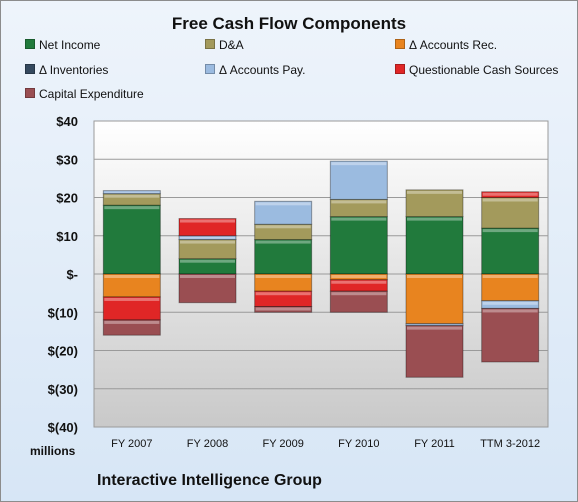 The width and height of the screenshot is (578, 502). I want to click on x-tick-label: FY 2007, so click(131, 444).